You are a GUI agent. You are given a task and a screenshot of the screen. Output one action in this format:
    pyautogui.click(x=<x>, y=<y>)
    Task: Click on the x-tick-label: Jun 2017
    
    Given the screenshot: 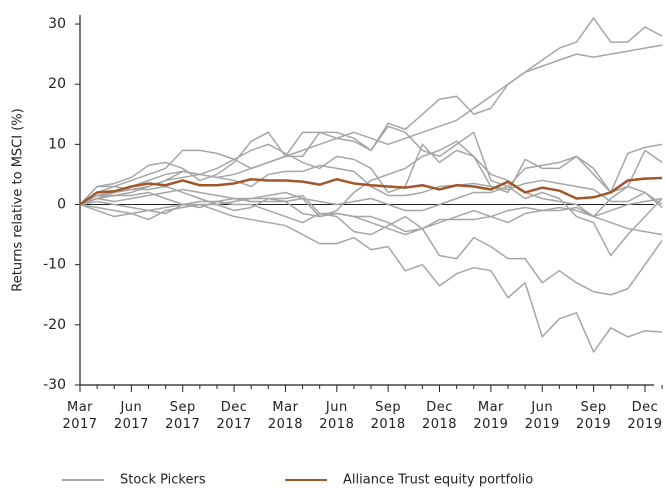 What is the action you would take?
    pyautogui.click(x=131, y=416)
    